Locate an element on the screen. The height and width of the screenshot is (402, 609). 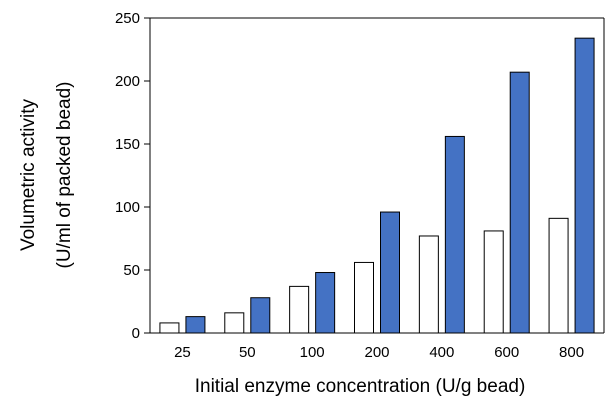
y-tick-label: 100 is located at coordinates (127, 207).